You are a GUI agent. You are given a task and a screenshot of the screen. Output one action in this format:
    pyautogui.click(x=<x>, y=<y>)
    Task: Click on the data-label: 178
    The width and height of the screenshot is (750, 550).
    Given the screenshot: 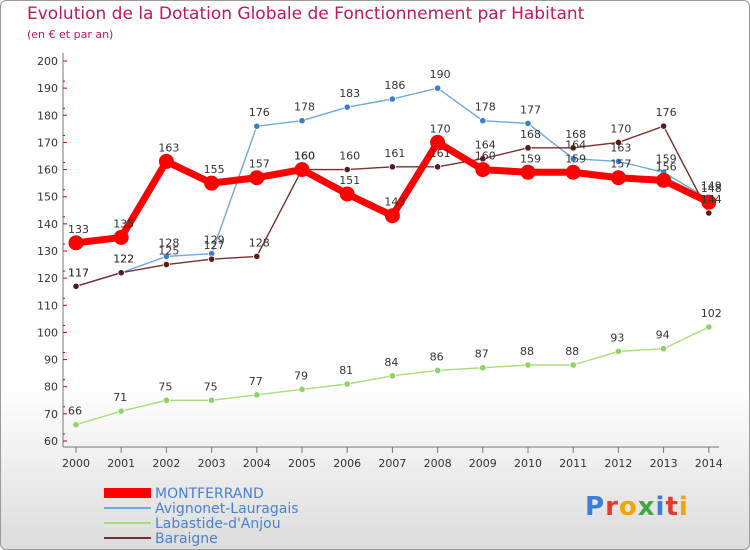 What is the action you would take?
    pyautogui.click(x=304, y=107)
    